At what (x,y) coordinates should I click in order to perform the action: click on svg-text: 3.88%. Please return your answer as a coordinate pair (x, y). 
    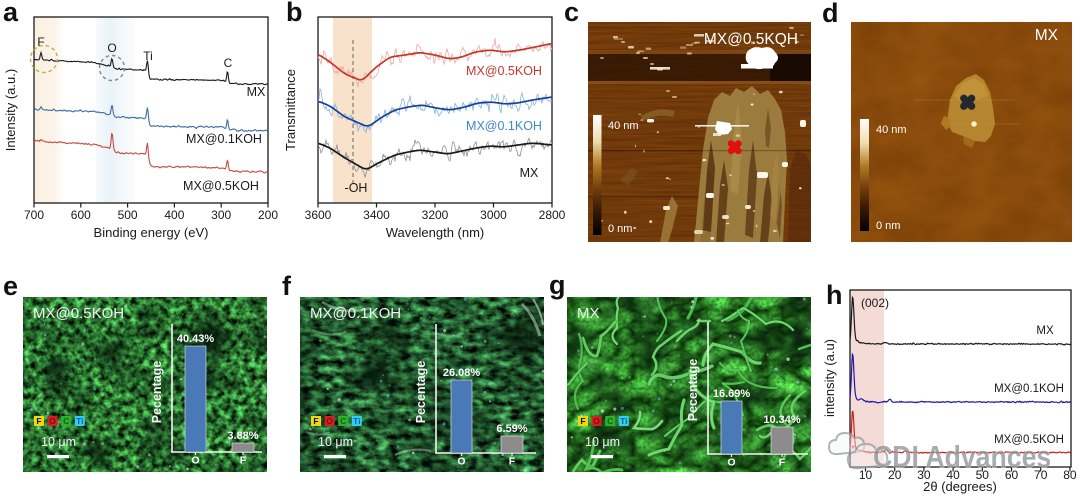
    Looking at the image, I should click on (242, 436).